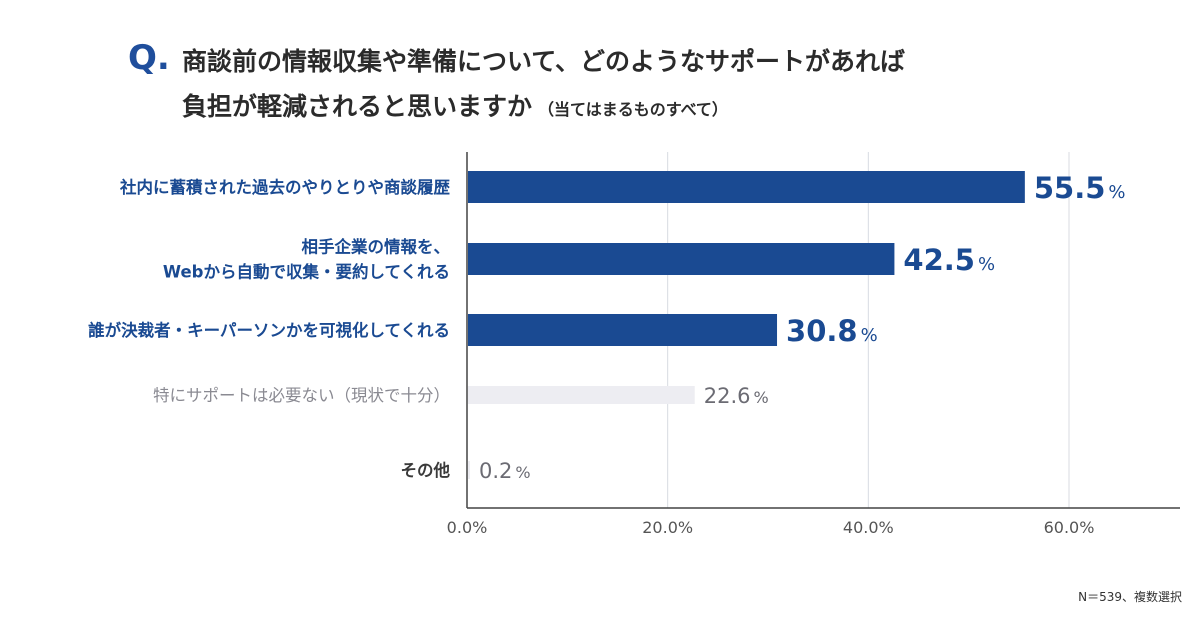 Image resolution: width=1200 pixels, height=628 pixels. I want to click on question-mark: Q., so click(149, 58).